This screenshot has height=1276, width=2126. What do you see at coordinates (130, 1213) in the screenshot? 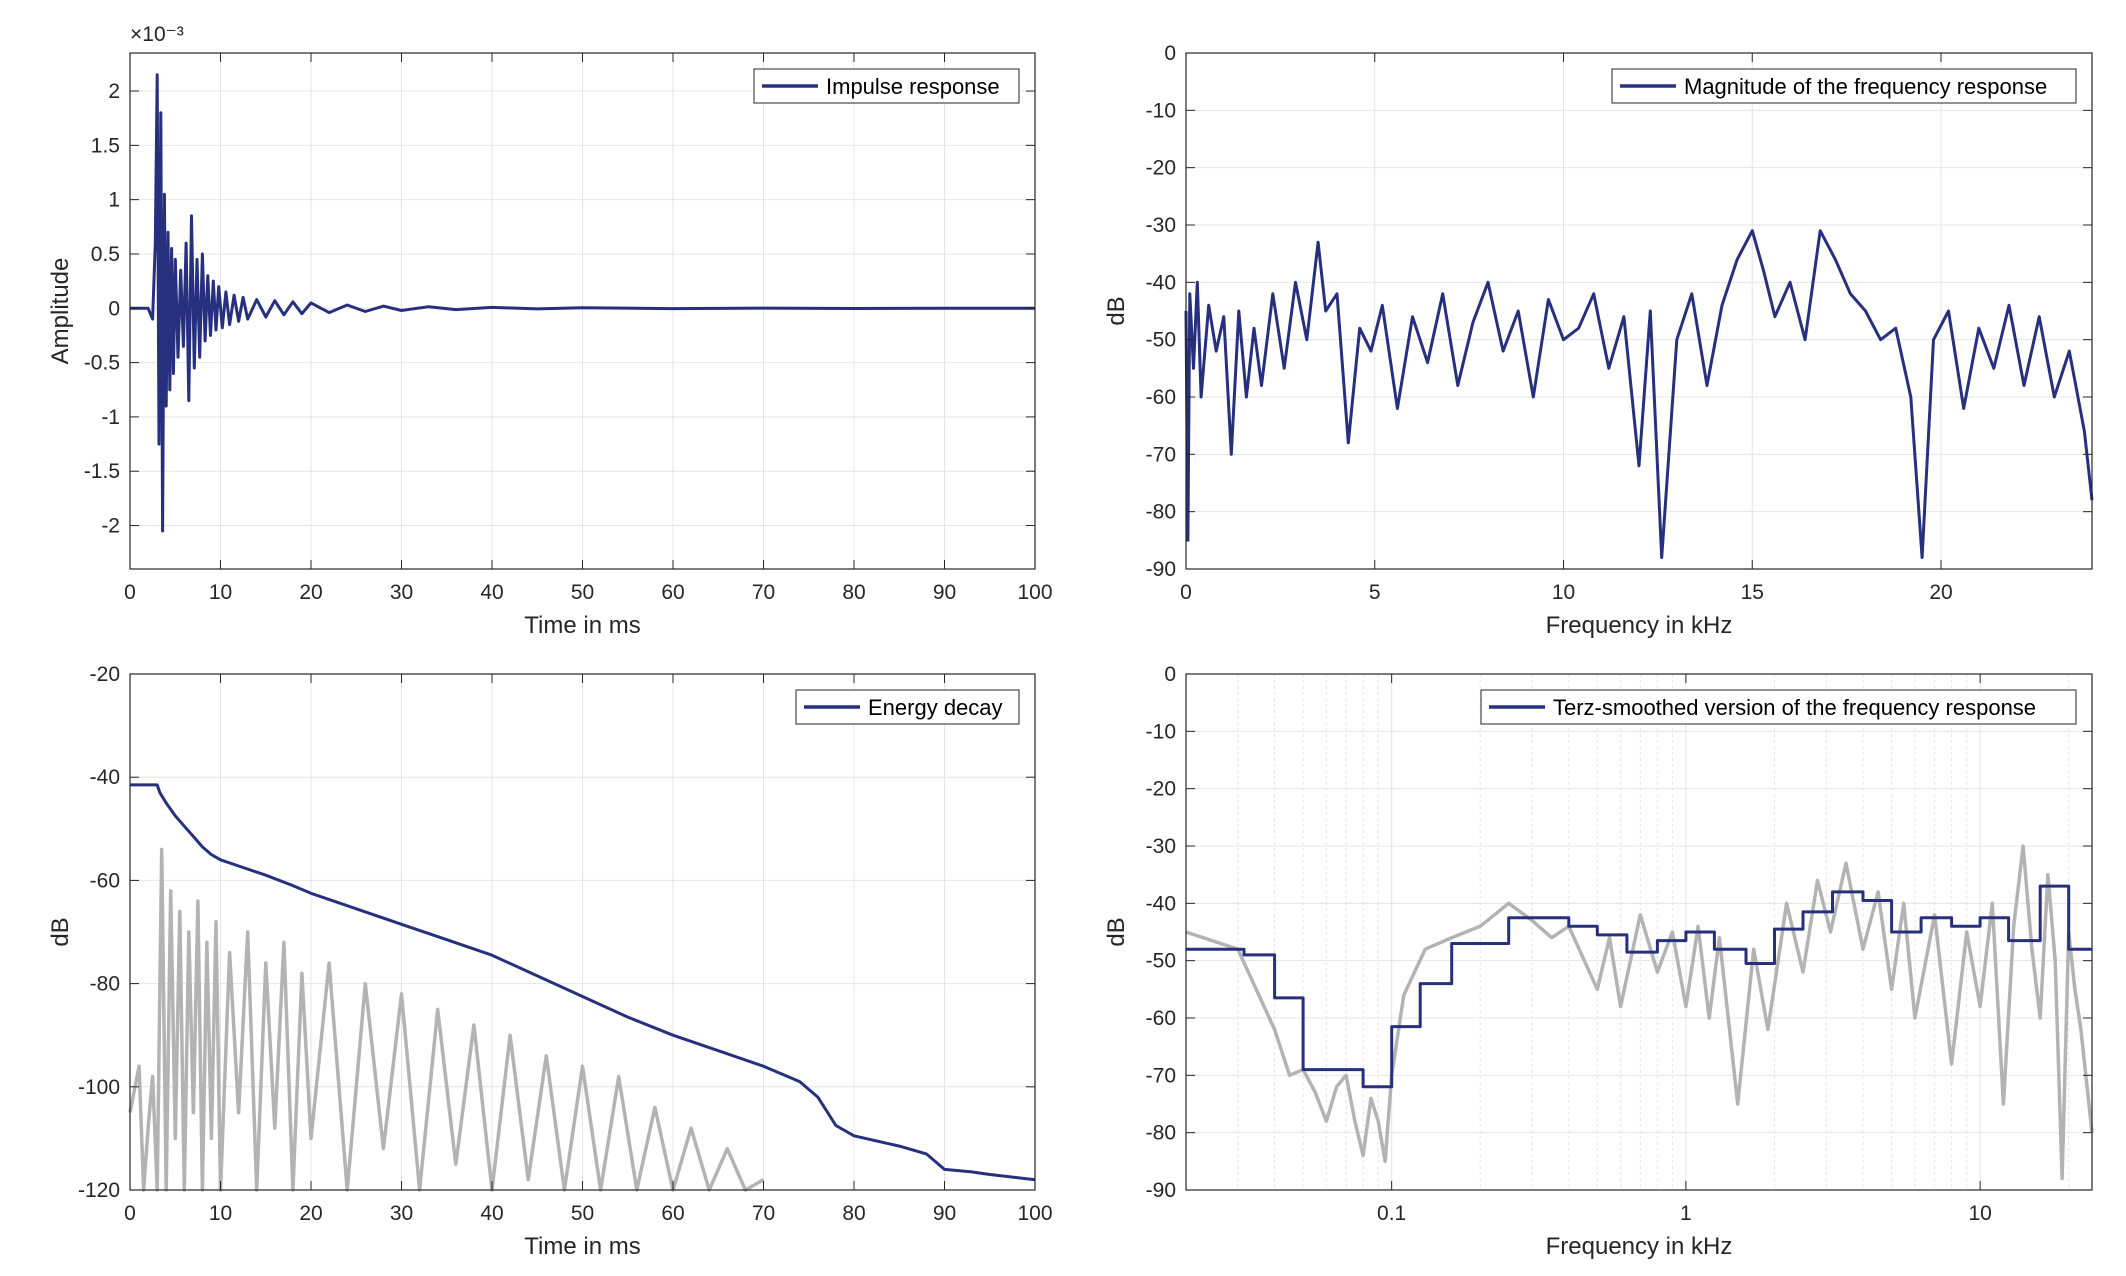
I see `energy-x-tick-label: 0` at bounding box center [130, 1213].